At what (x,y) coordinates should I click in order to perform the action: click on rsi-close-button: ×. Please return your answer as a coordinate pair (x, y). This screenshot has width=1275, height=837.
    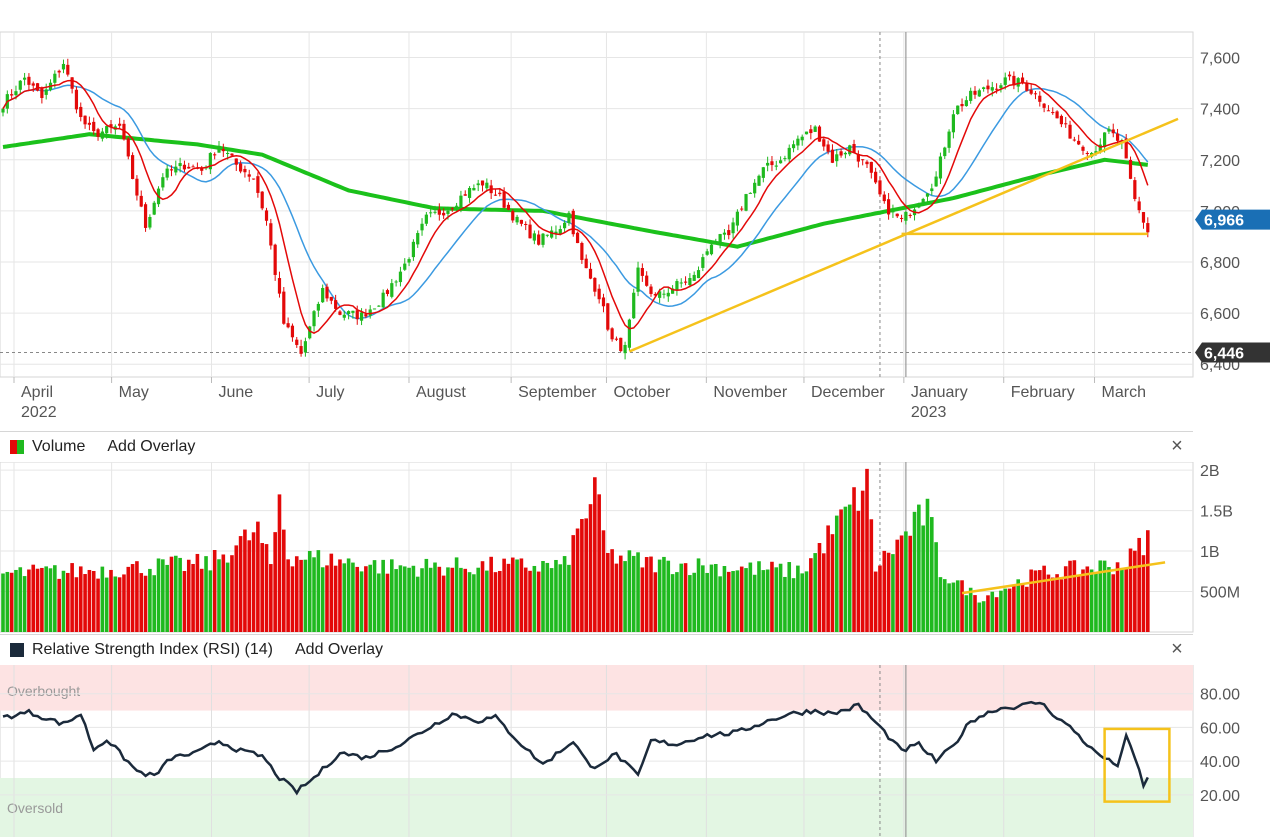
    Looking at the image, I should click on (1177, 649).